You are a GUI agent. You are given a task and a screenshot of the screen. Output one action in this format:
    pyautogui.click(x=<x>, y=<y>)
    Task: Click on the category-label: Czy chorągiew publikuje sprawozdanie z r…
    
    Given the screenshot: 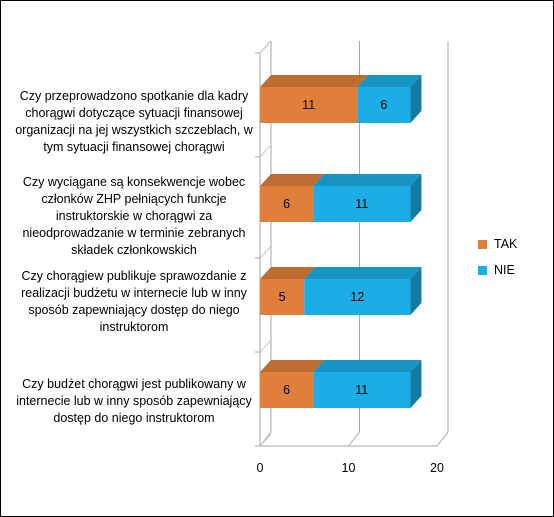 What is the action you would take?
    pyautogui.click(x=134, y=301)
    